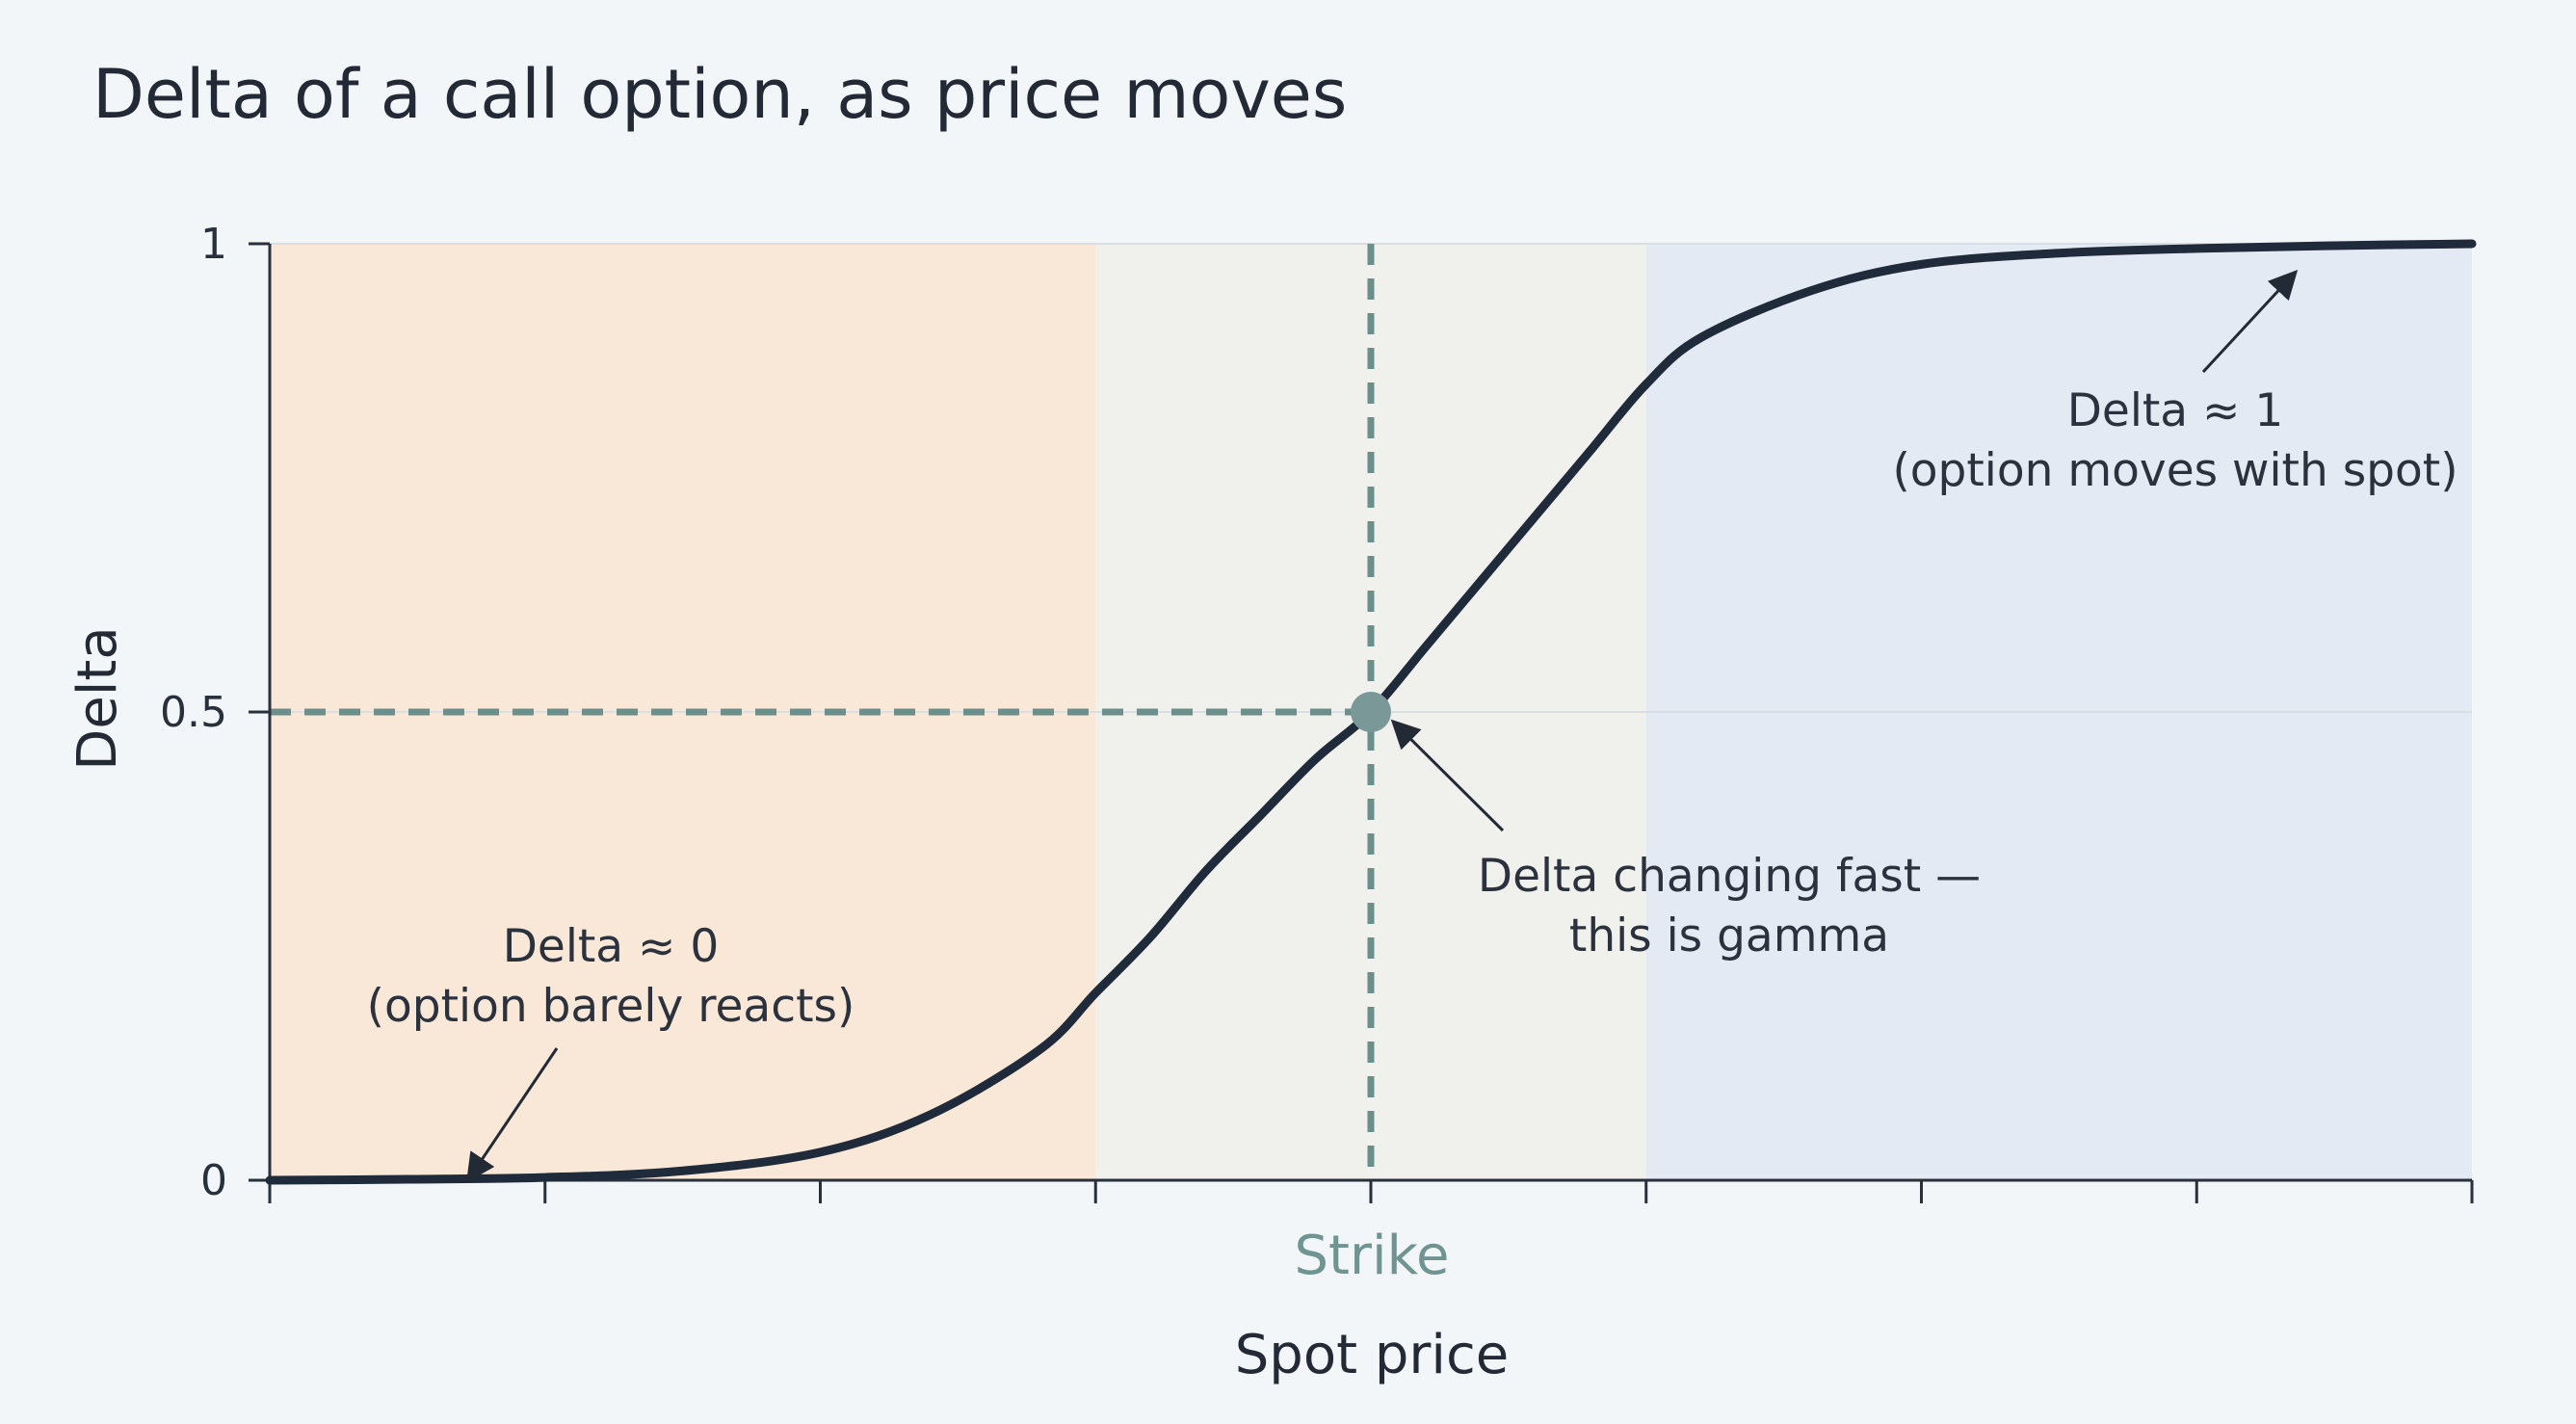  What do you see at coordinates (512, 1115) in the screenshot?
I see `annotation-arrow-delta-zero` at bounding box center [512, 1115].